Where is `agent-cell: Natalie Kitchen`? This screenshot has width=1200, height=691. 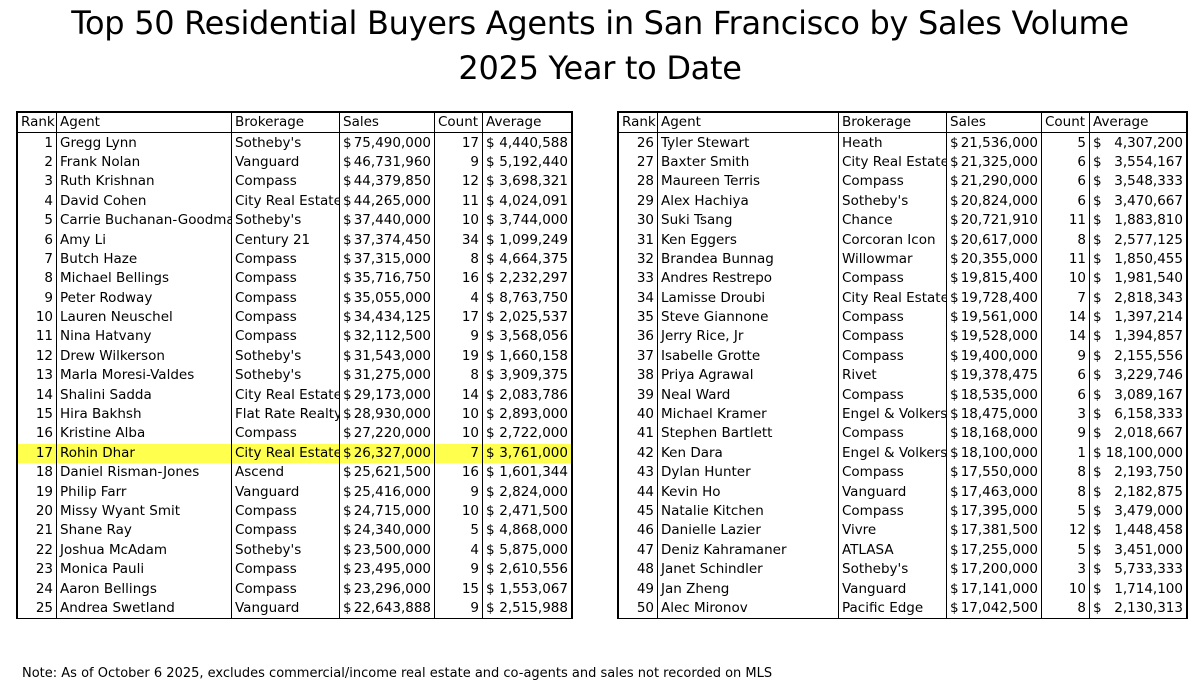 agent-cell: Natalie Kitchen is located at coordinates (748, 511).